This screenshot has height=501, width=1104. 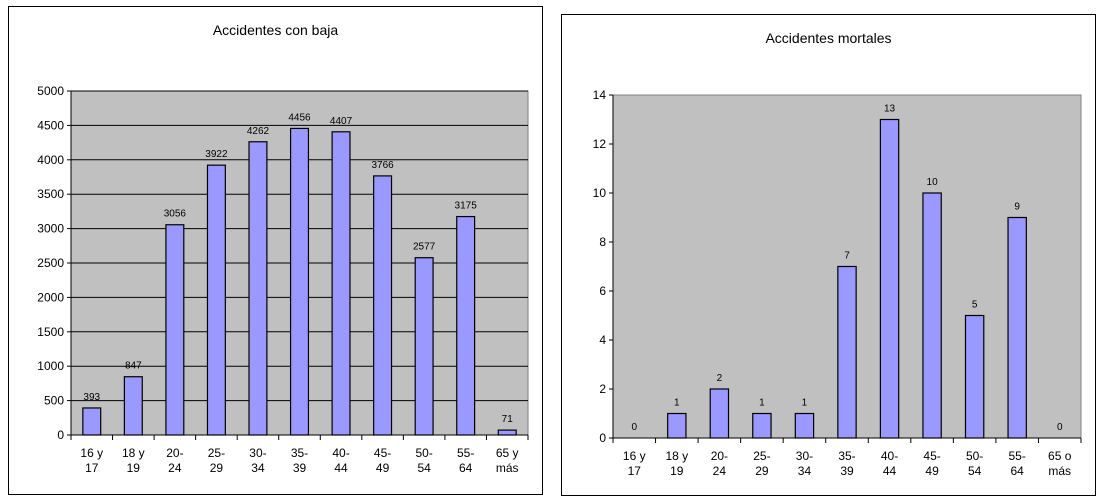 I want to click on y-tick-label: 6, so click(x=602, y=291).